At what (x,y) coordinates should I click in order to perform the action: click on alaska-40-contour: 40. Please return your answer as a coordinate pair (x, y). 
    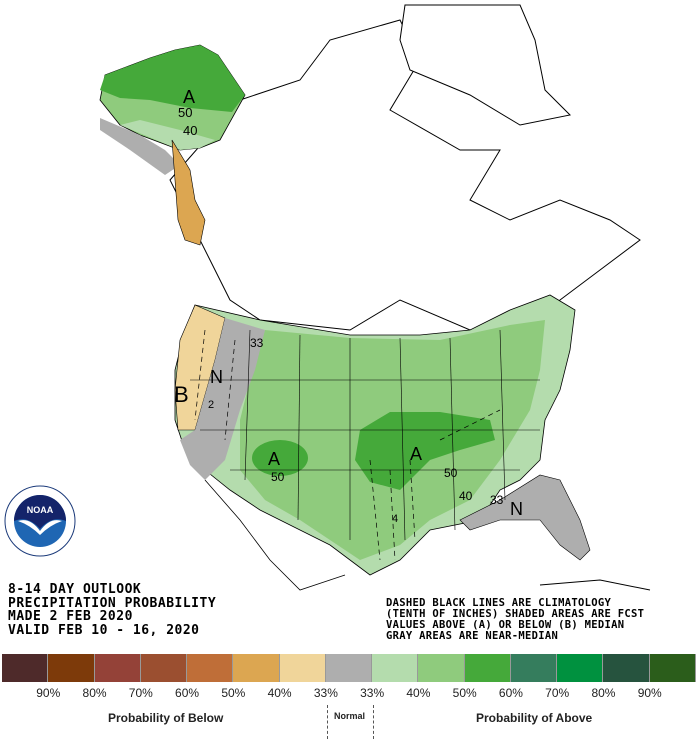
    Looking at the image, I should click on (190, 130).